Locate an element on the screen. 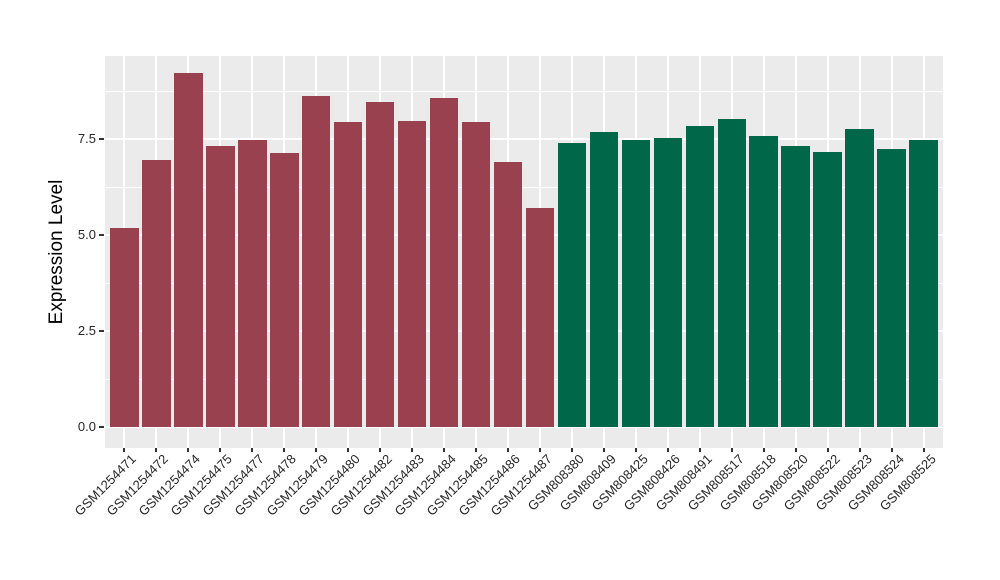  bar-GSM1254471 is located at coordinates (124, 327).